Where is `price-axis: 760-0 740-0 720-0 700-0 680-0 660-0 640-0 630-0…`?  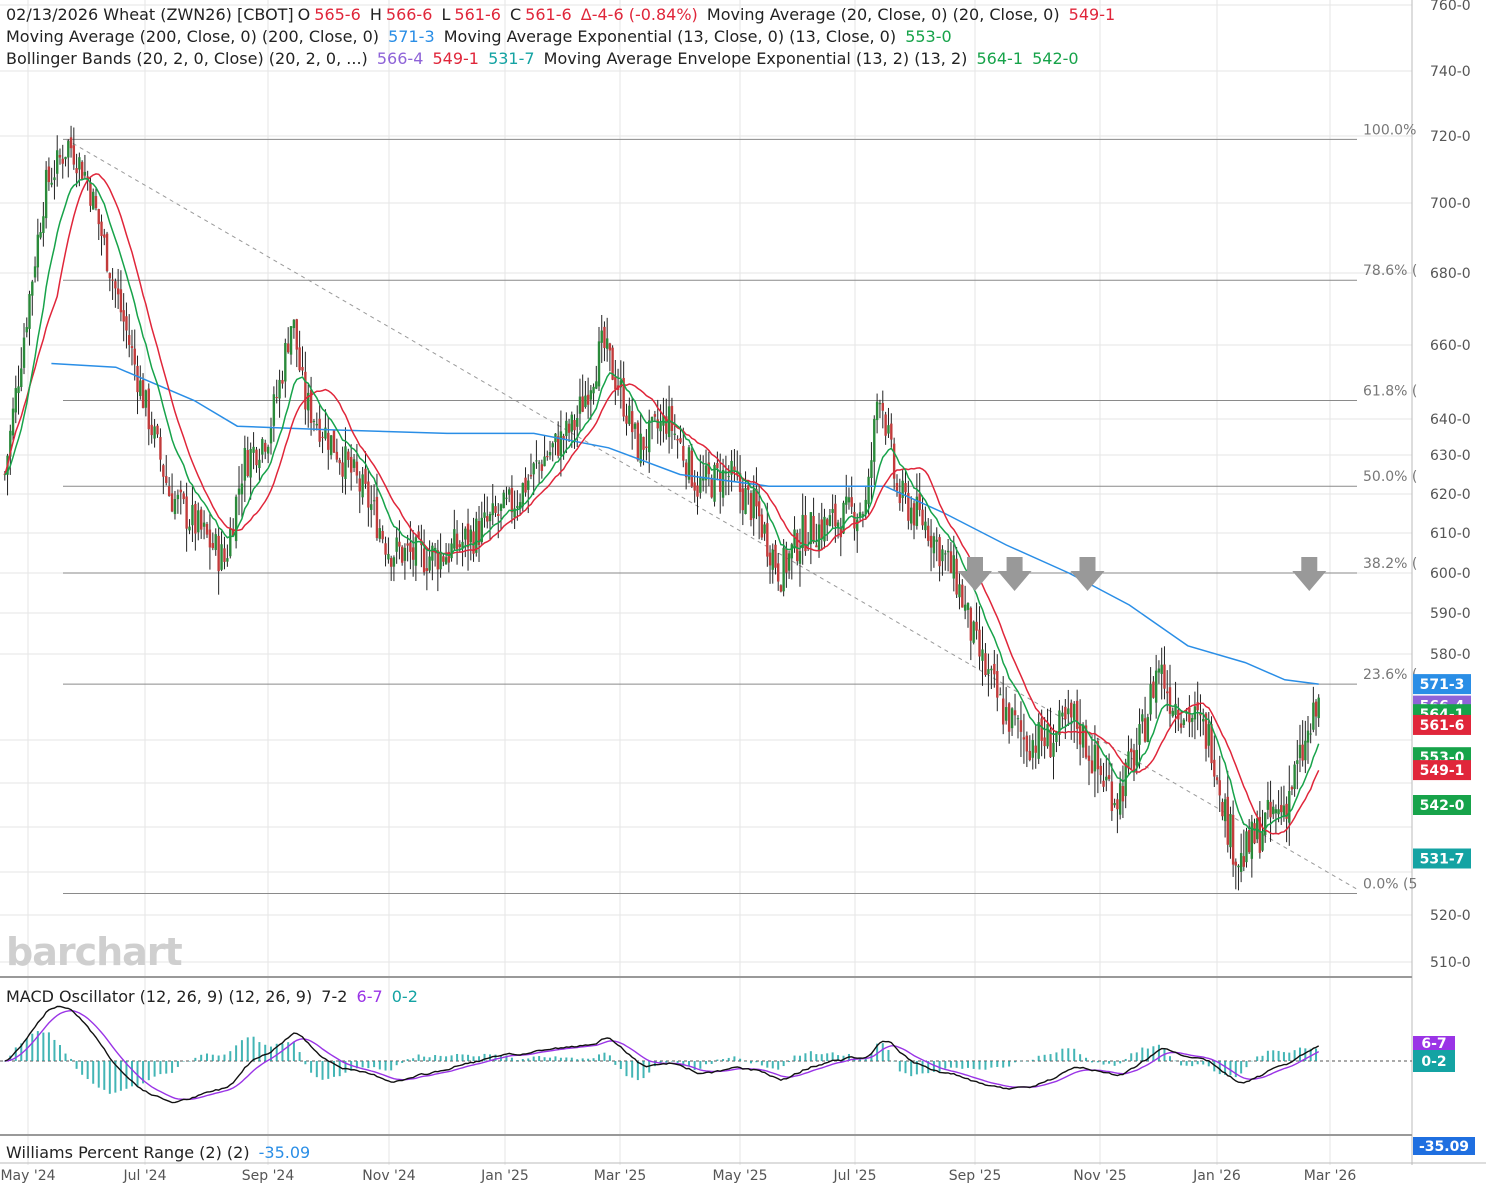 price-axis: 760-0 740-0 720-0 700-0 680-0 660-0 640-0 630-0… is located at coordinates (1450, 485).